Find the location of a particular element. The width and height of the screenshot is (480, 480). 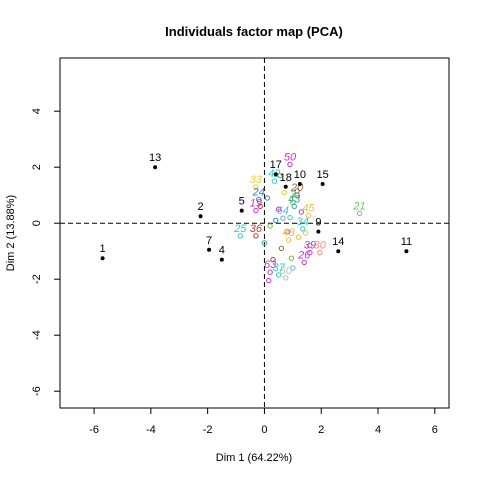

supplementary-point-label: 48 is located at coordinates (288, 233).